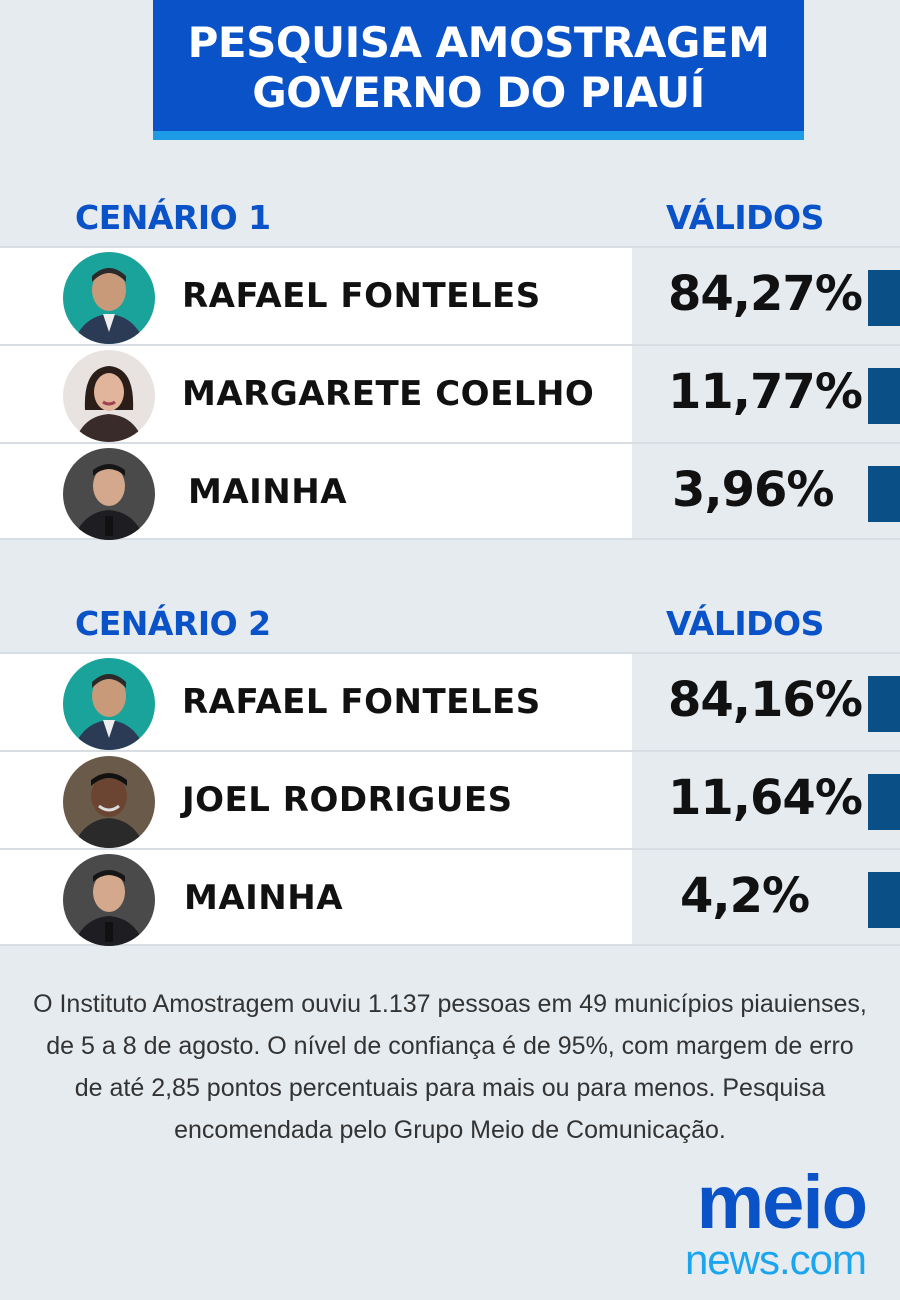 This screenshot has width=900, height=1300. What do you see at coordinates (765, 798) in the screenshot?
I see `candidate-percent: 11,64%` at bounding box center [765, 798].